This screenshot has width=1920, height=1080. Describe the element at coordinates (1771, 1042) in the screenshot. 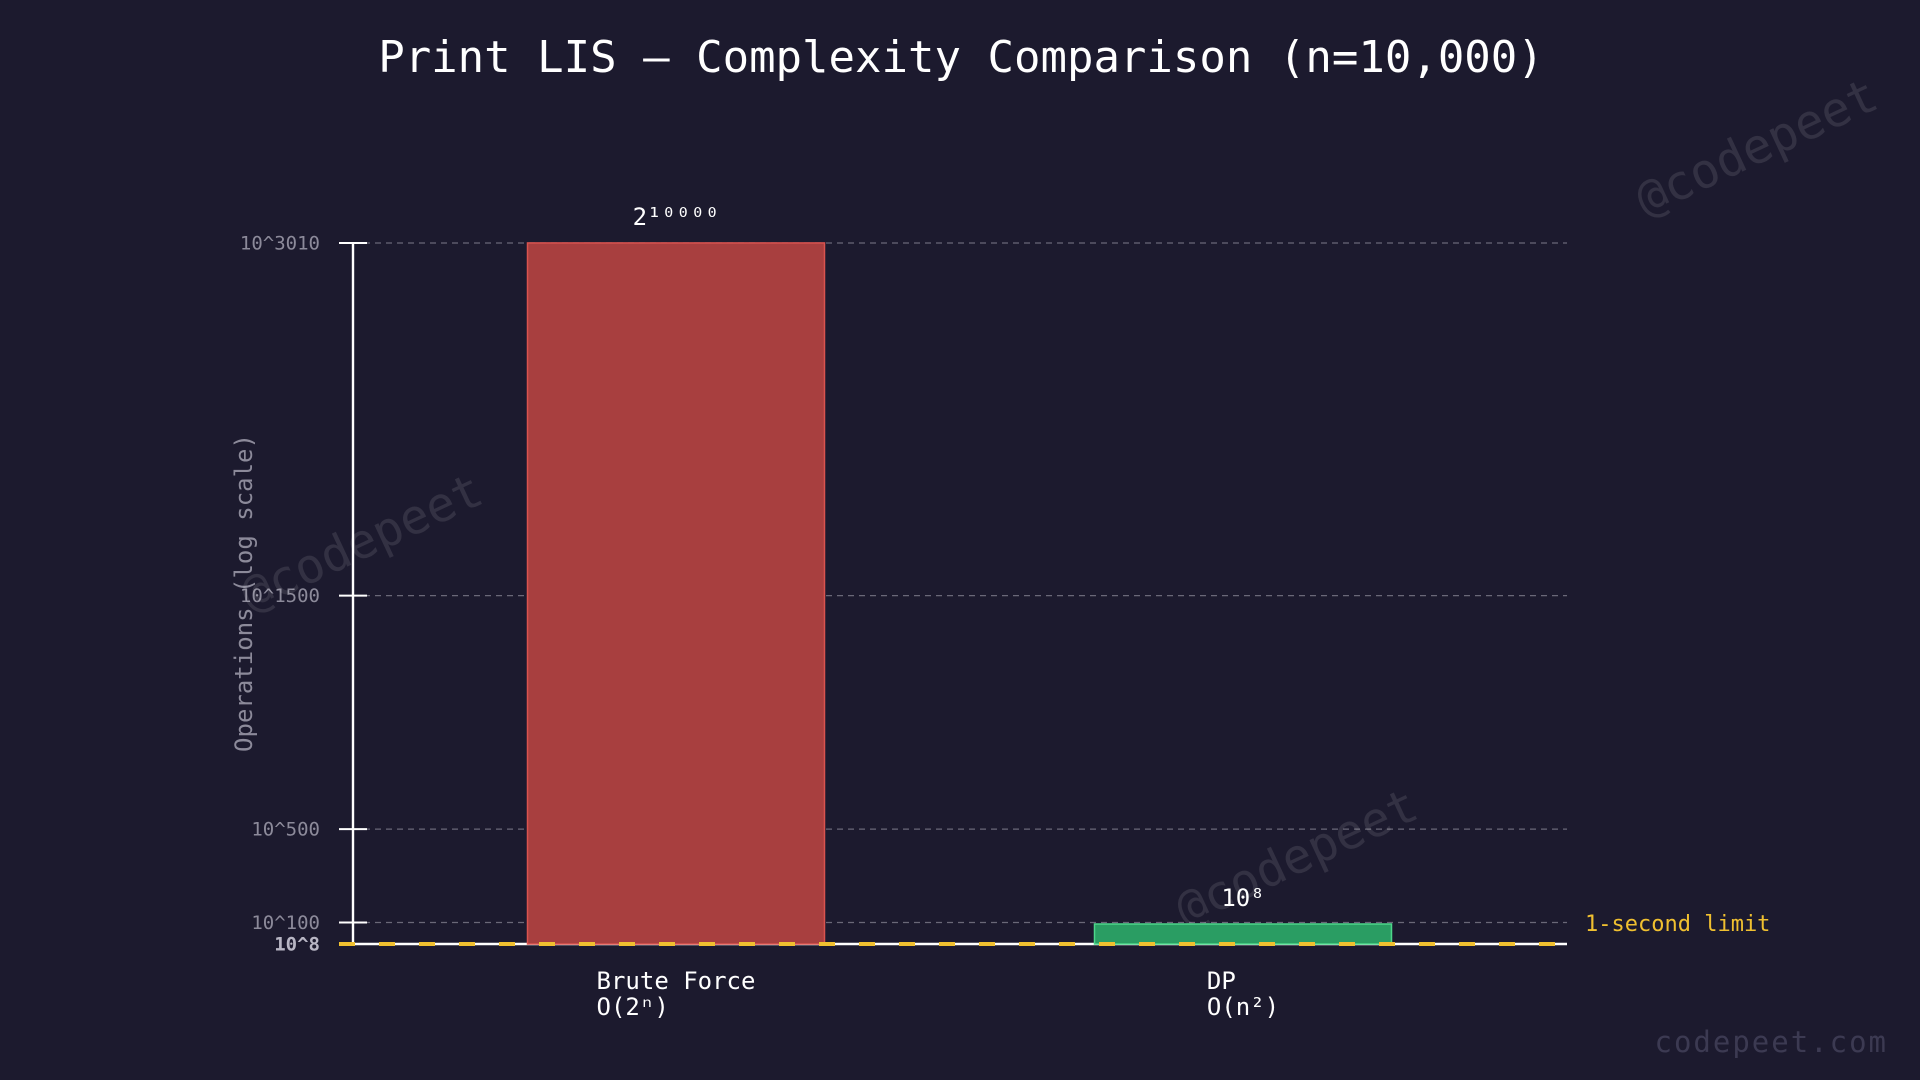

I see `footer: codepeet.com` at that location.